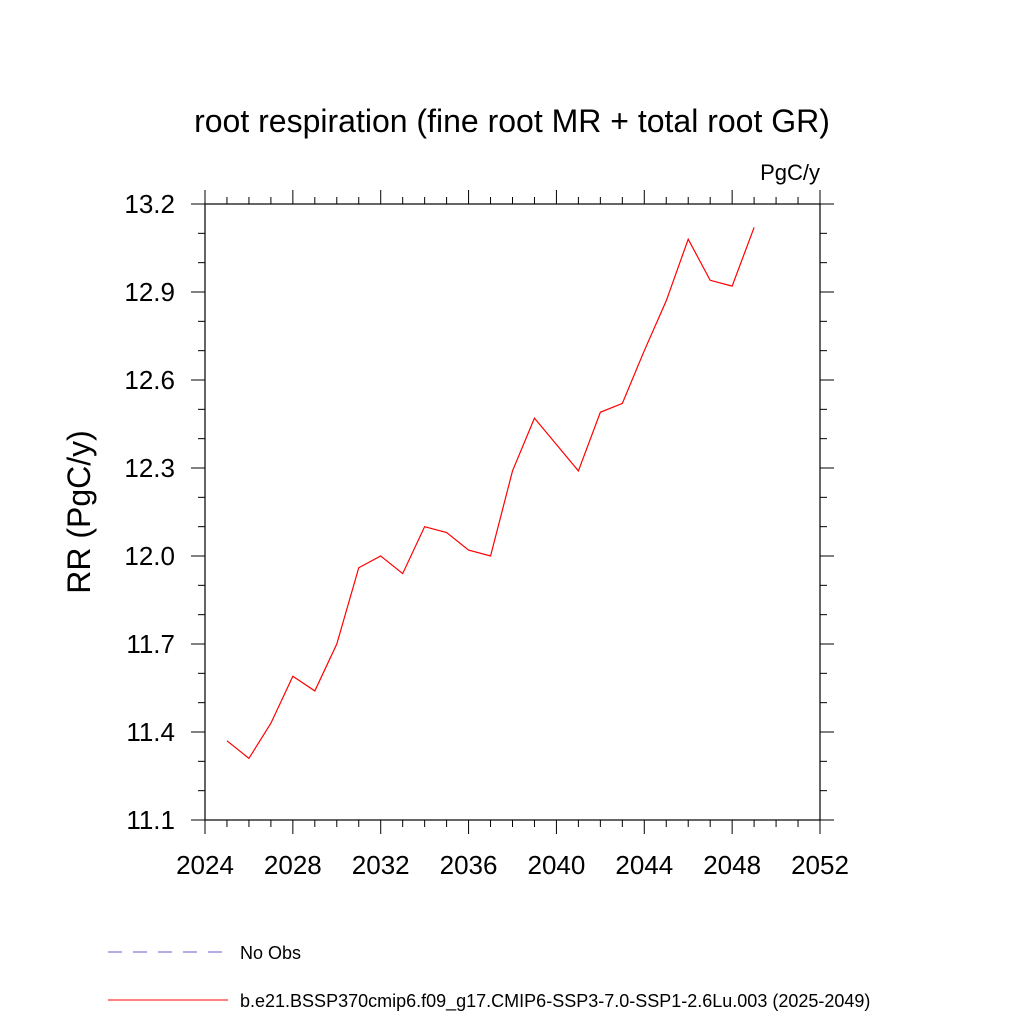 This screenshot has height=1024, width=1024. I want to click on y-tick-label: 11.7, so click(150, 644).